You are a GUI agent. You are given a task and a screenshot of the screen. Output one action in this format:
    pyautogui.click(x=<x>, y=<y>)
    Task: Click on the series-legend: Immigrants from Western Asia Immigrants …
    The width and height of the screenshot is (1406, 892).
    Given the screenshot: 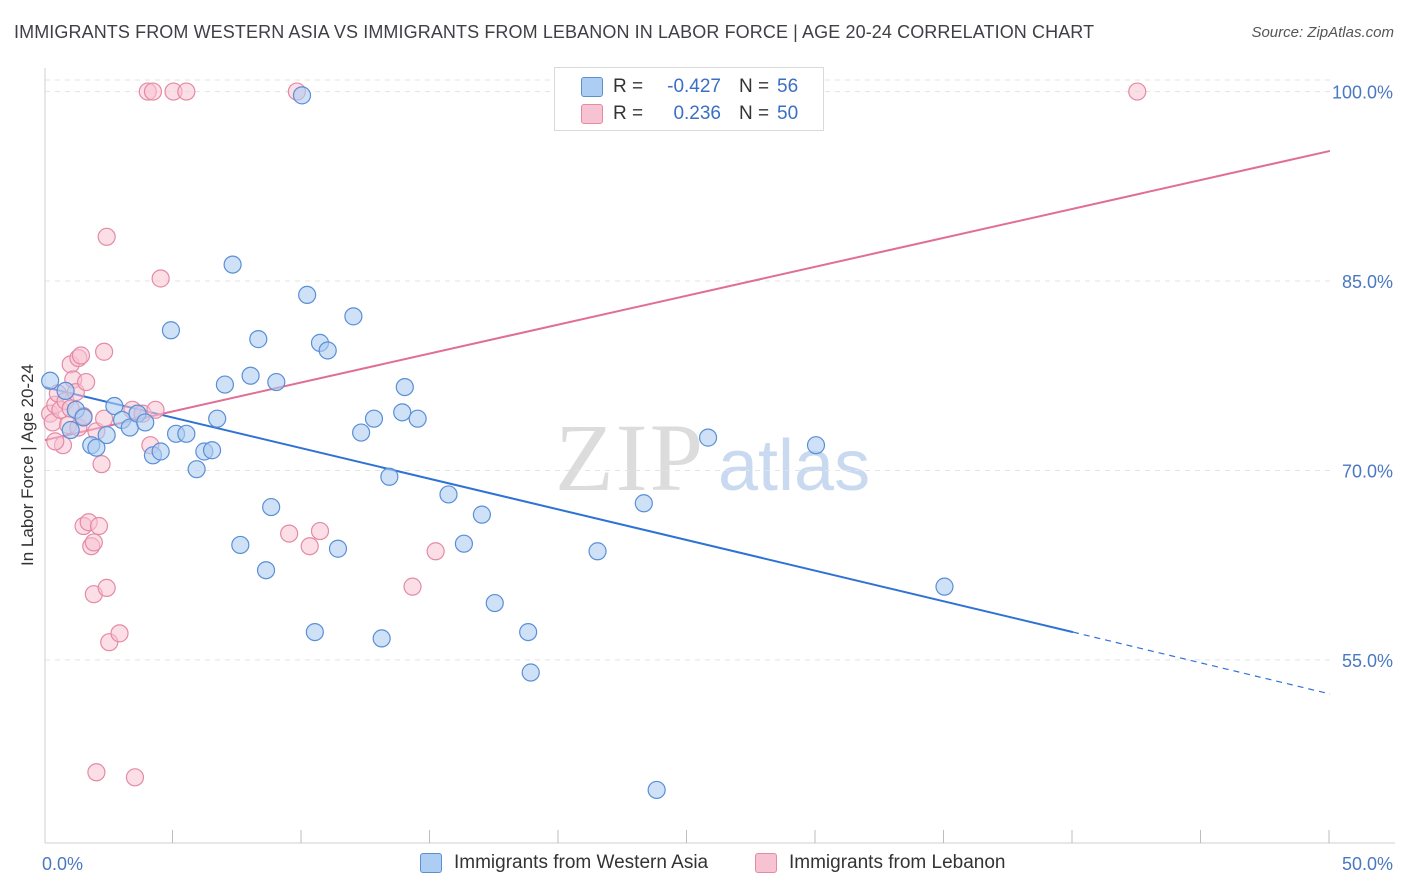 What is the action you would take?
    pyautogui.click(x=703, y=864)
    